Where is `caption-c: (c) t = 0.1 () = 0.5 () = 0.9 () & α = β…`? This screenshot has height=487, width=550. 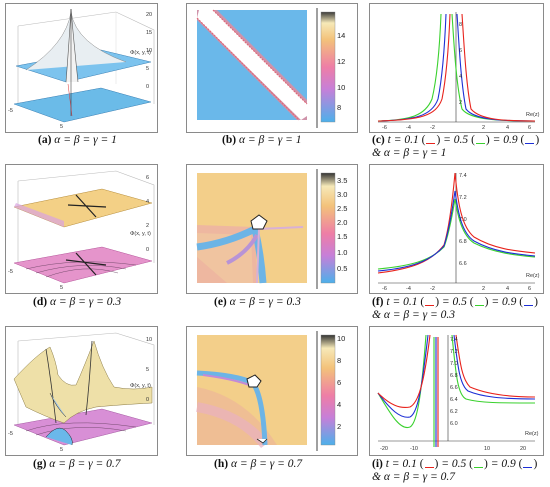
caption-c: (c) t = 0.1 () = 0.5 () = 0.9 () & α = β… is located at coordinates (456, 146).